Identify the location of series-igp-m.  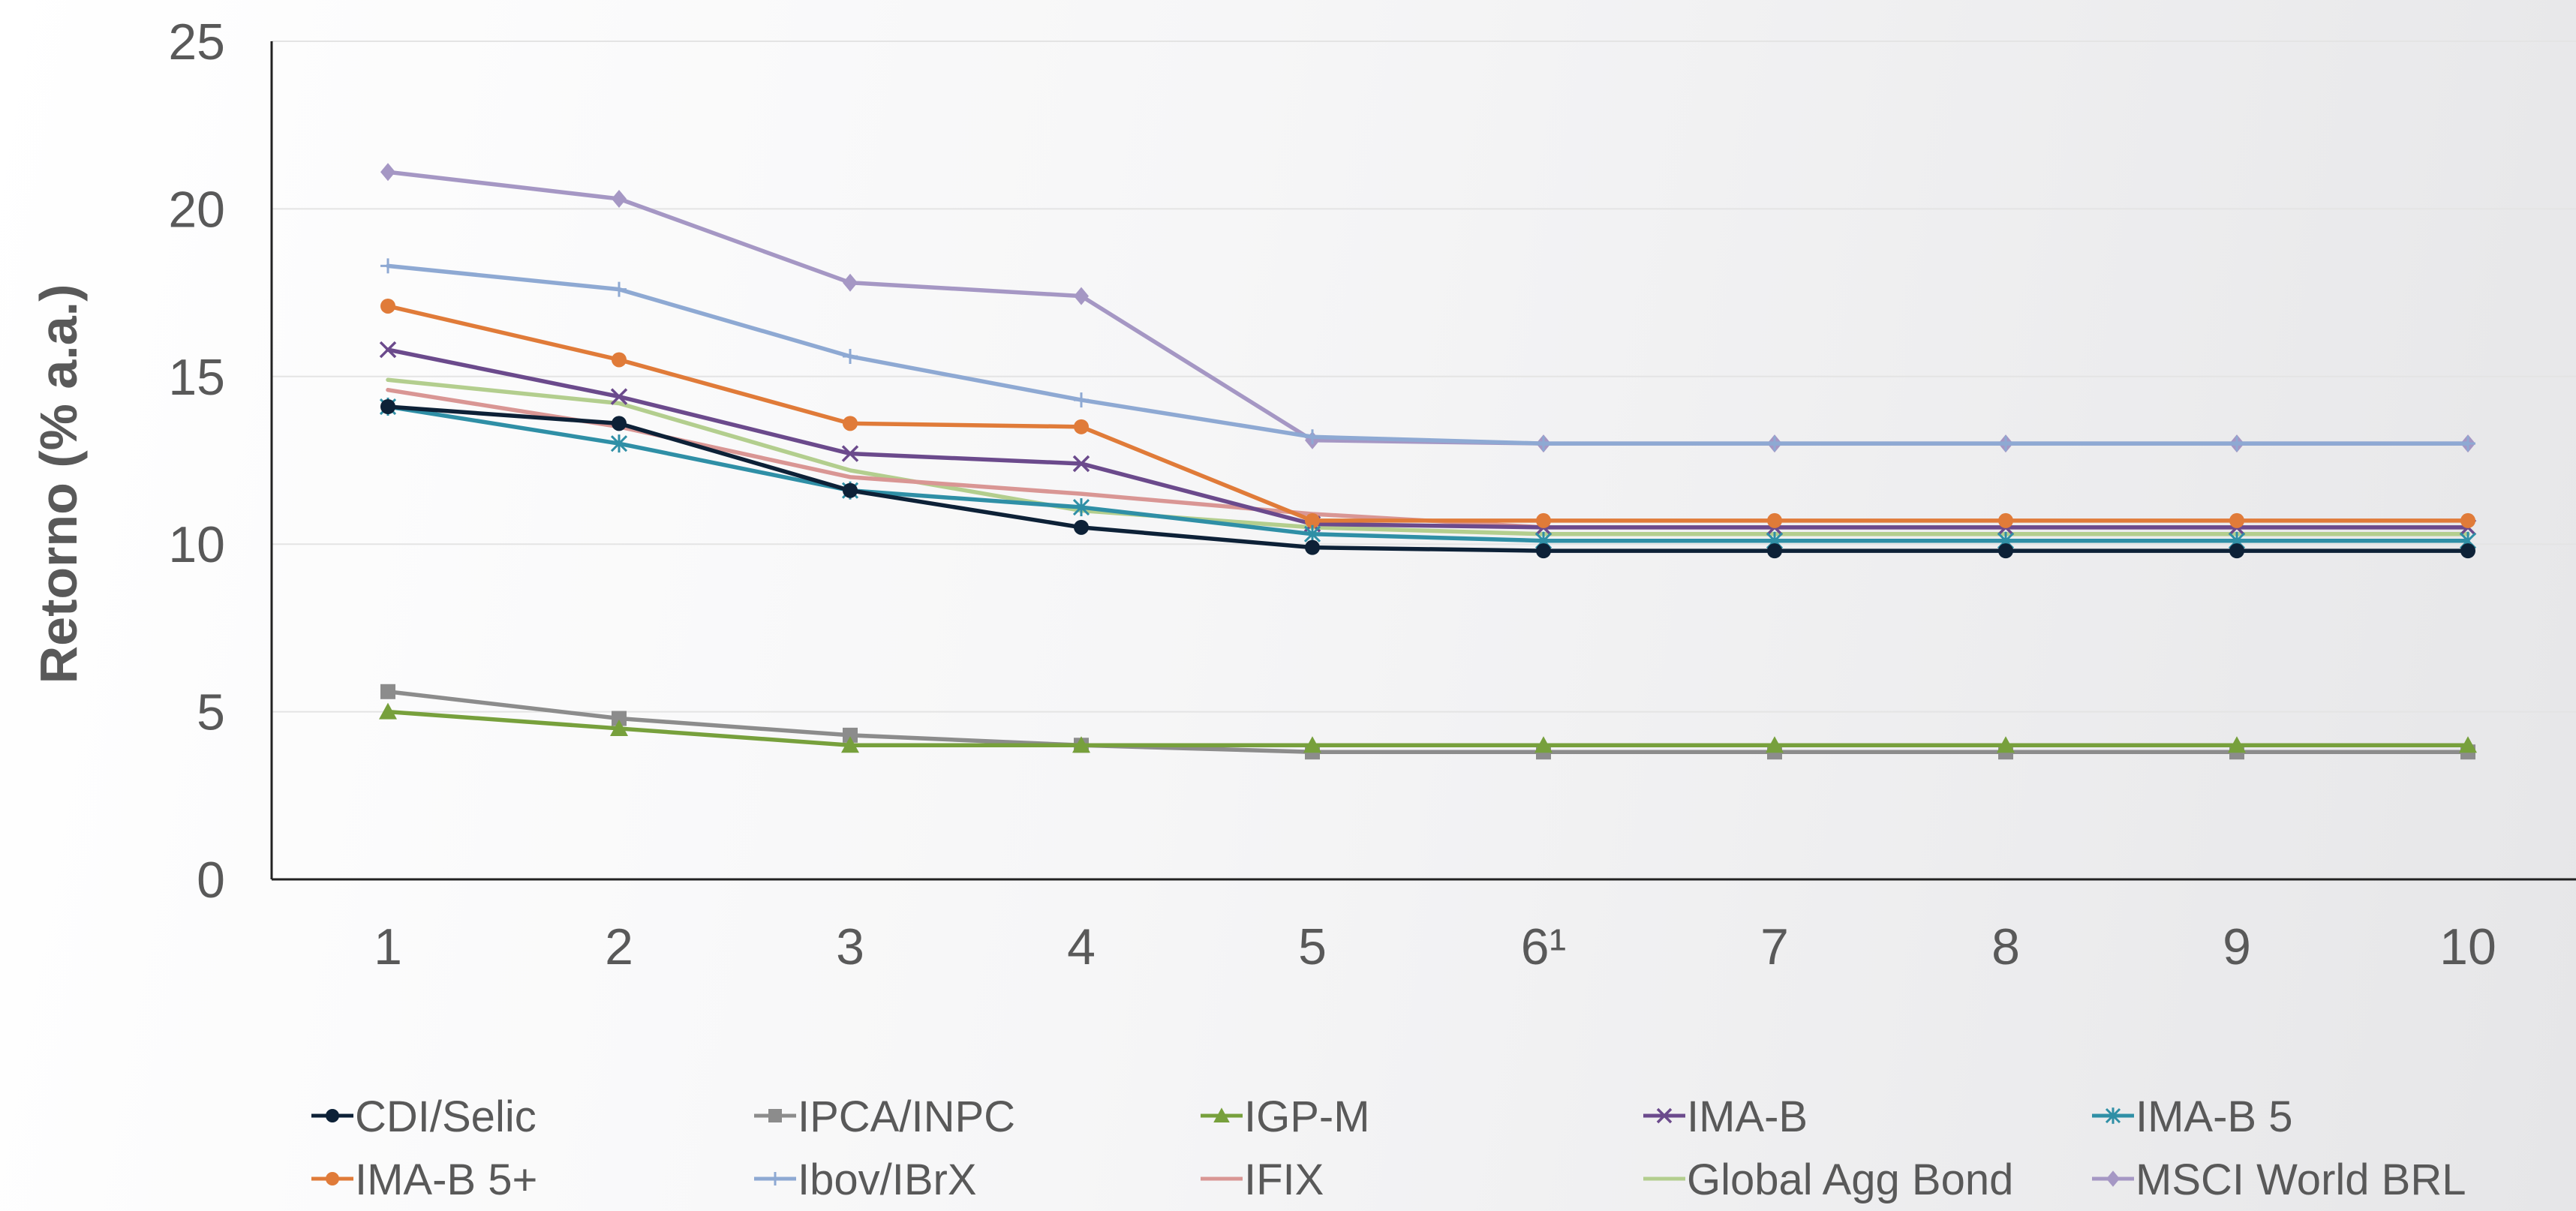
(1428, 727).